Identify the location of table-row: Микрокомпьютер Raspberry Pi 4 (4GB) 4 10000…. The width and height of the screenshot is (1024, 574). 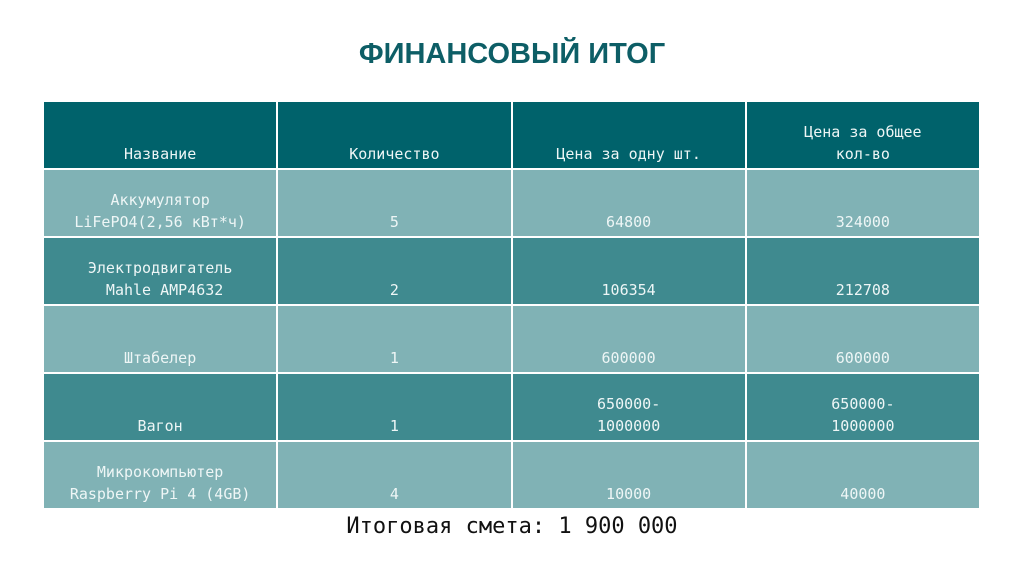
(511, 475).